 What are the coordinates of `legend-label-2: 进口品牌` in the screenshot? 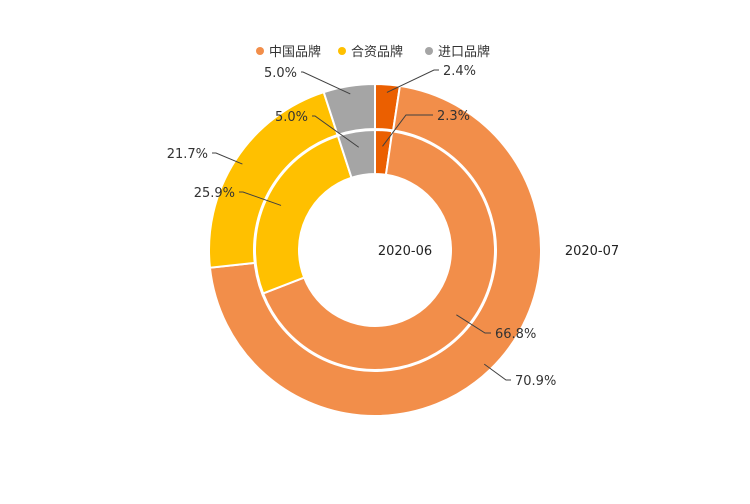 It's located at (464, 52).